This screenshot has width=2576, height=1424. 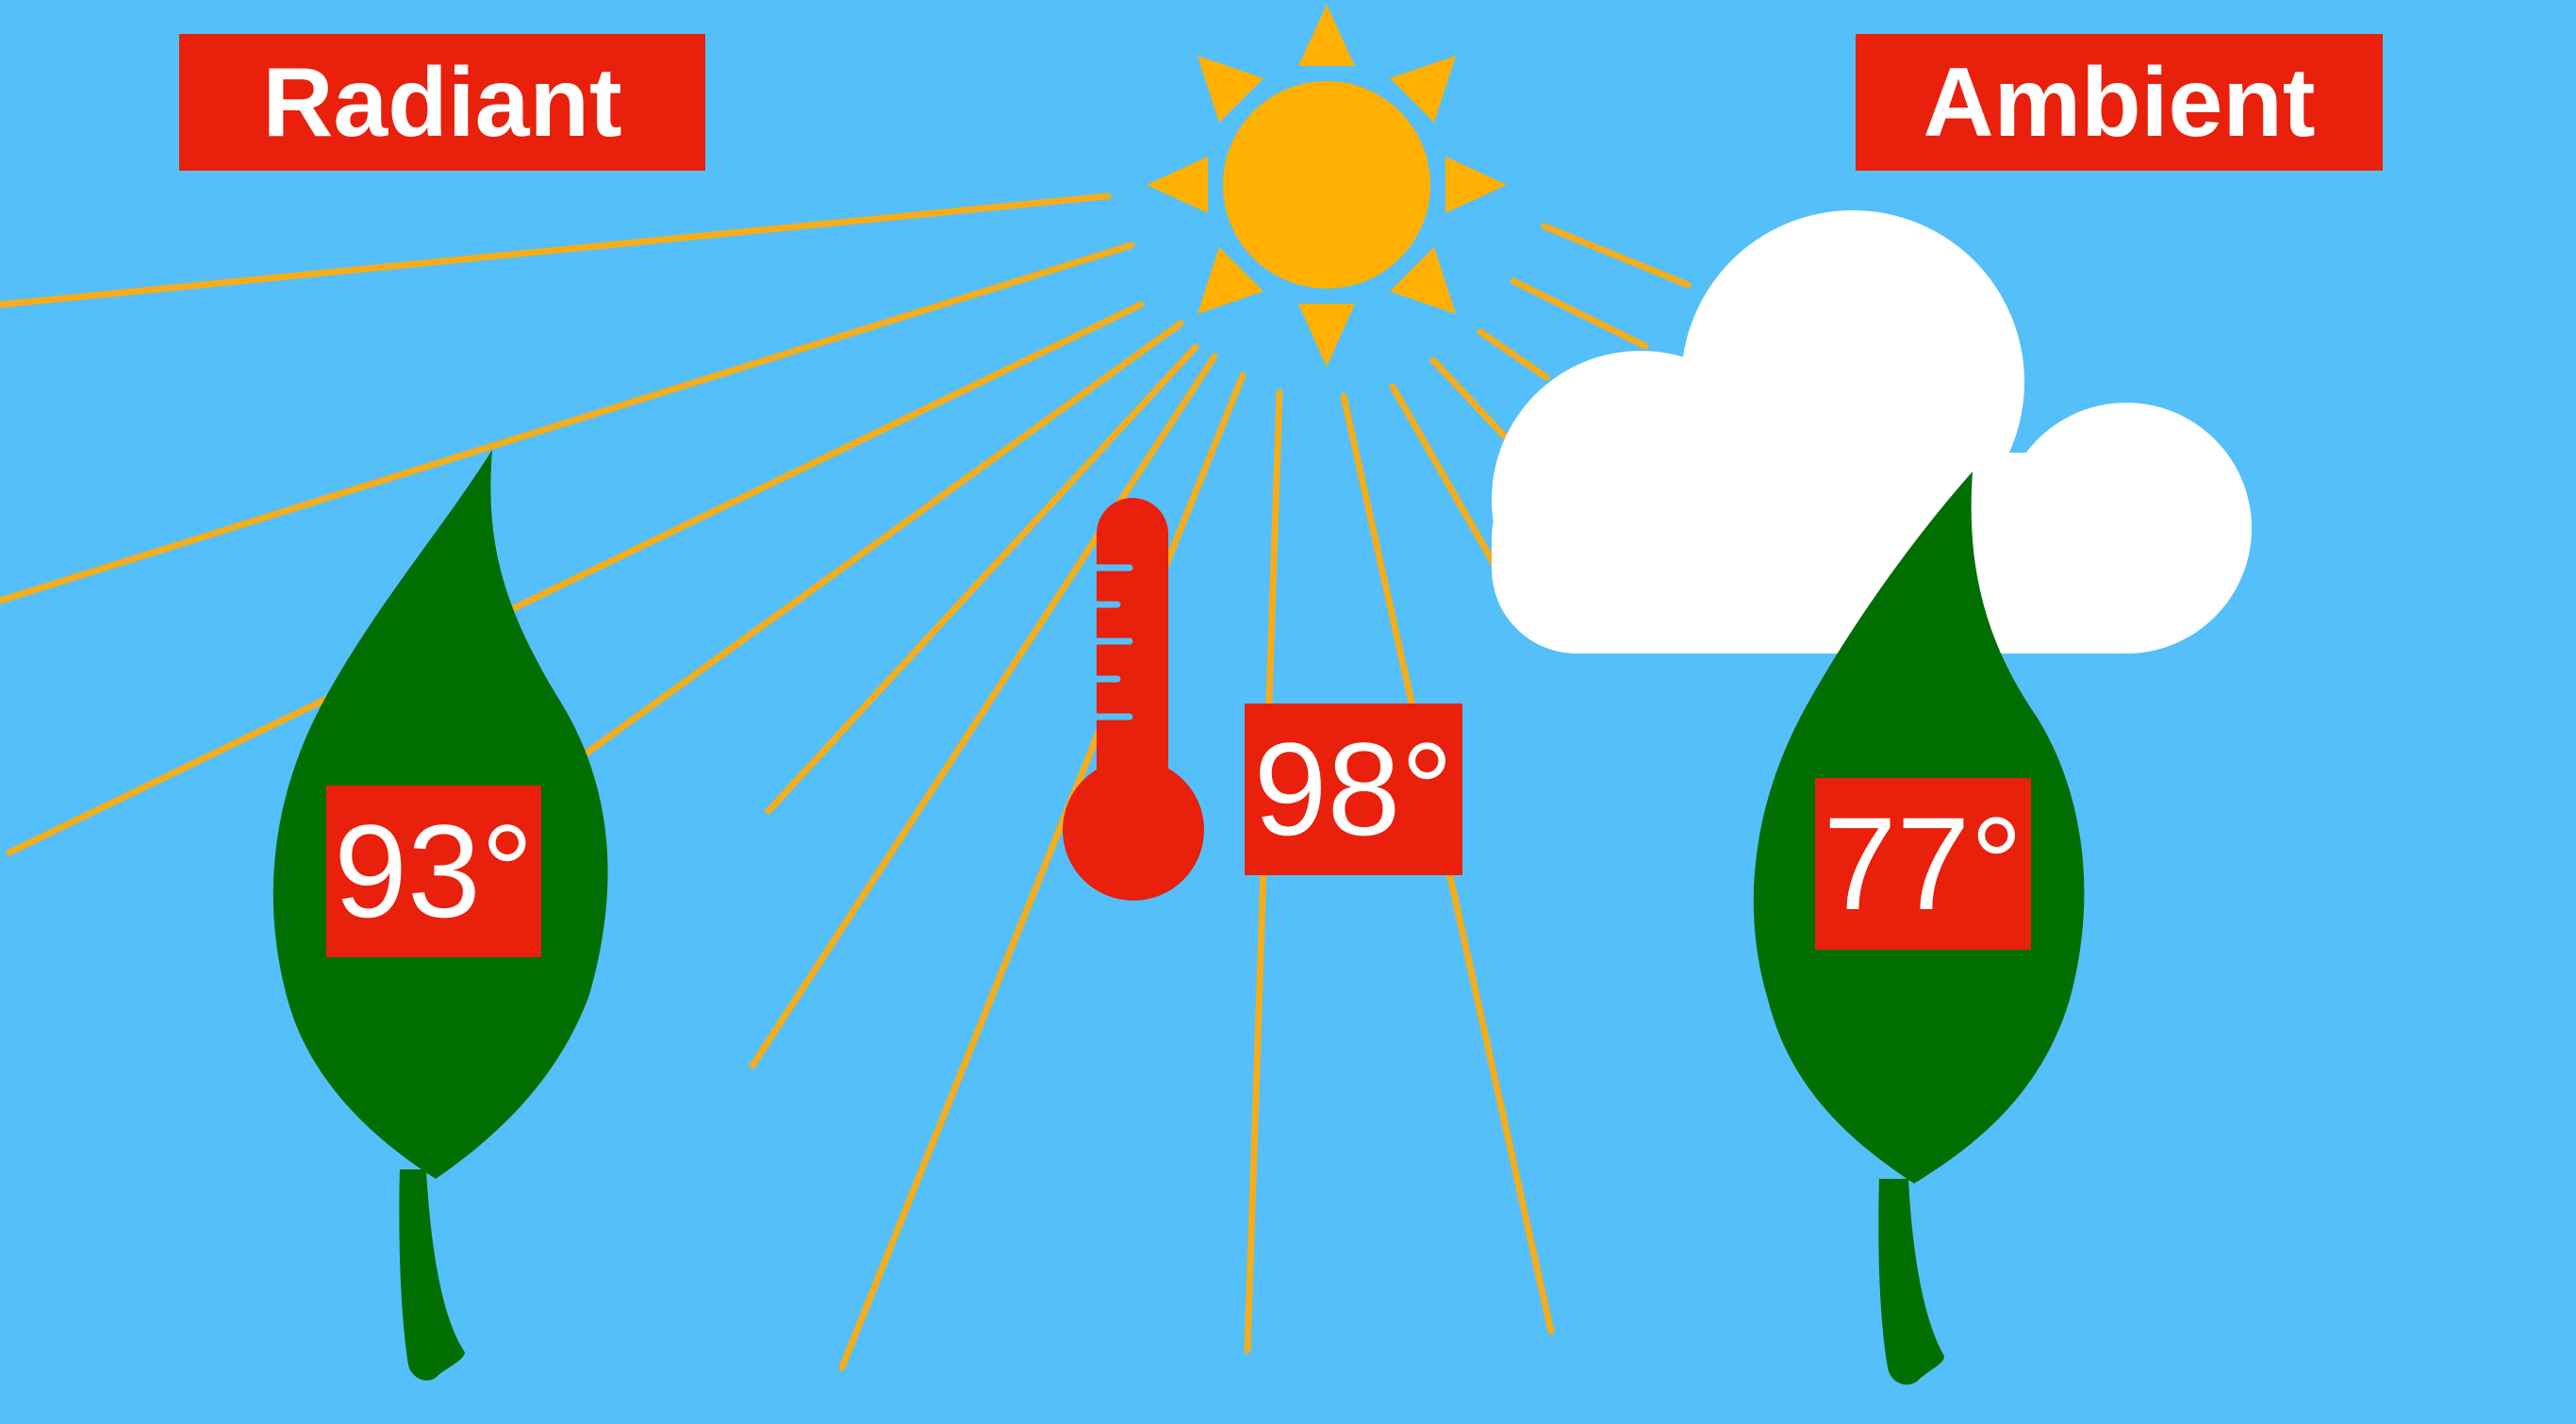 What do you see at coordinates (2119, 102) in the screenshot?
I see `ambient-label: Ambient` at bounding box center [2119, 102].